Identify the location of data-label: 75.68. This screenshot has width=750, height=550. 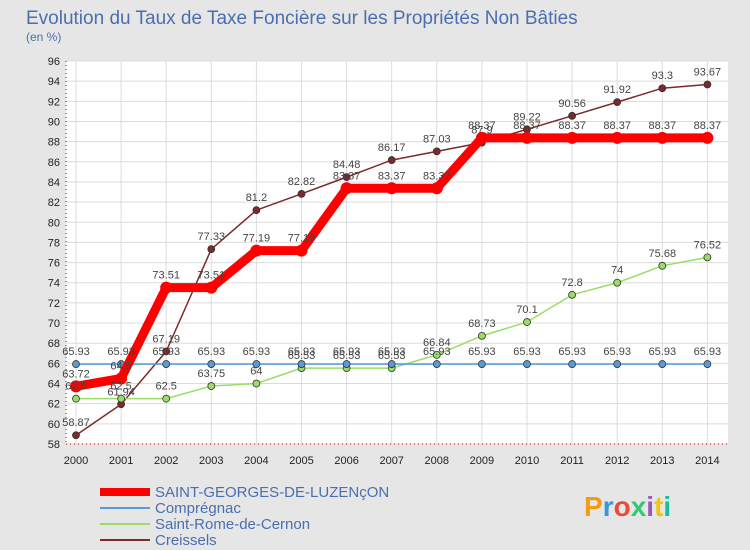
(663, 254).